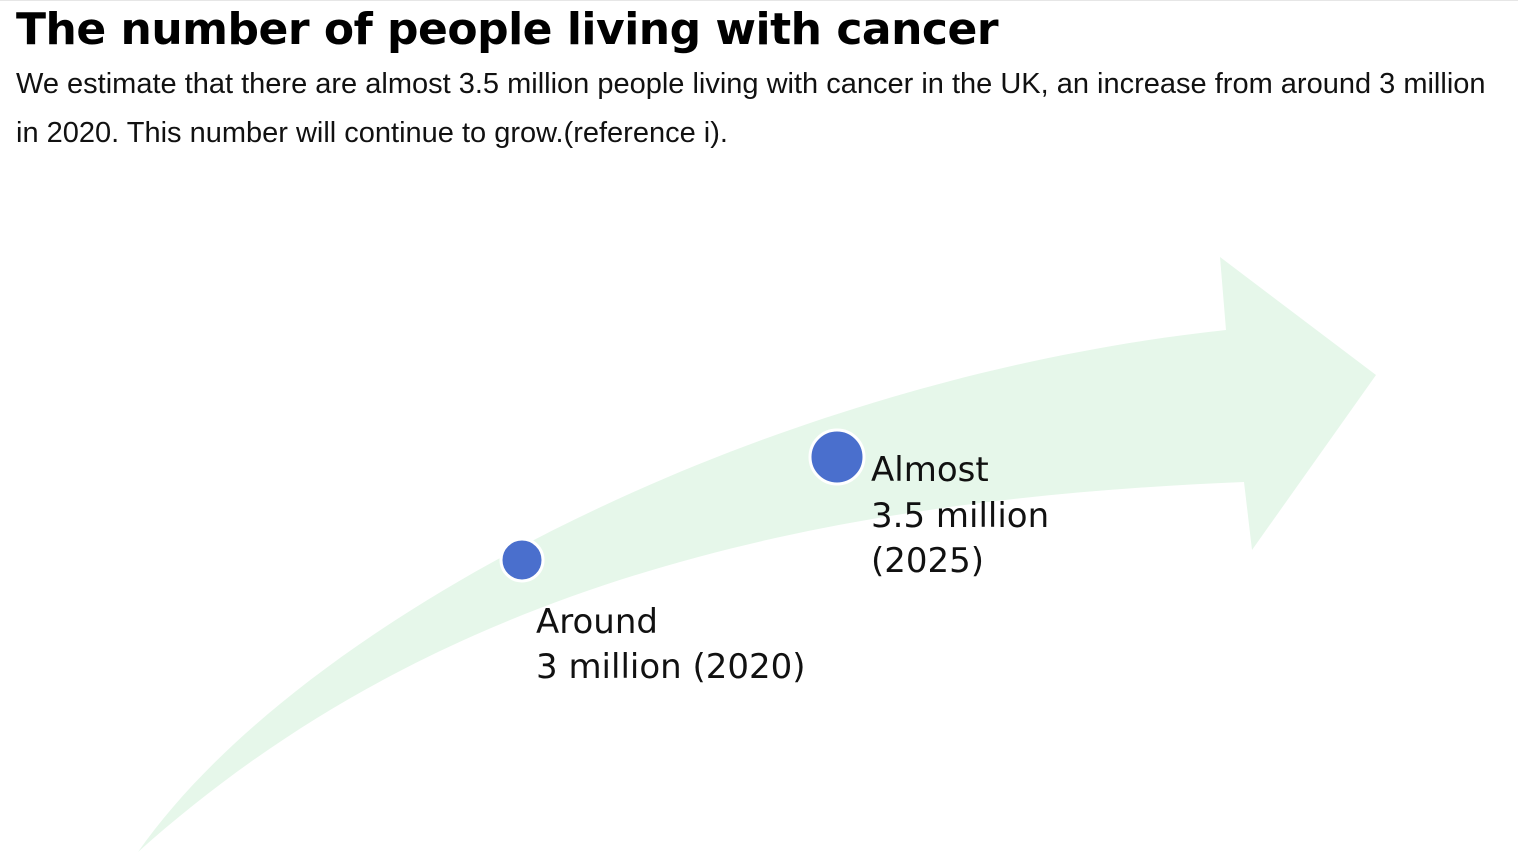 The height and width of the screenshot is (862, 1518). Describe the element at coordinates (522, 560) in the screenshot. I see `data-point-dot-2020` at that location.